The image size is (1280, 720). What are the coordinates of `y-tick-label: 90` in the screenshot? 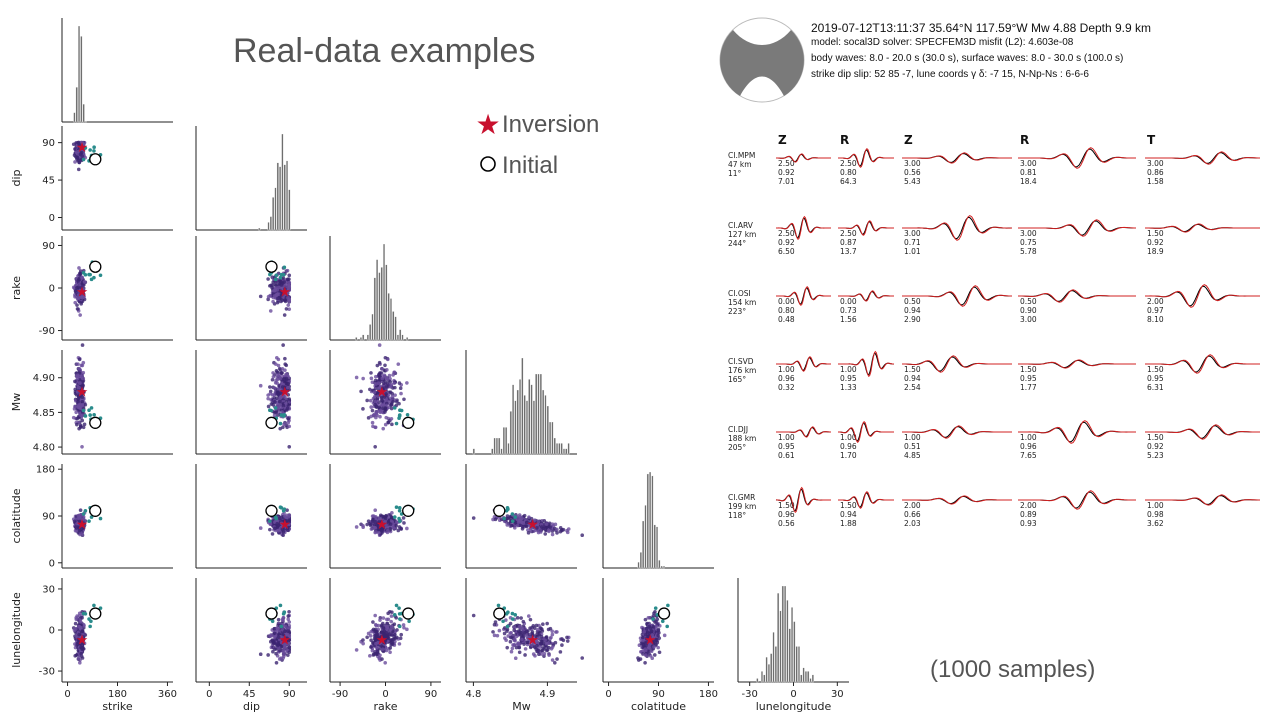 It's located at (48, 246).